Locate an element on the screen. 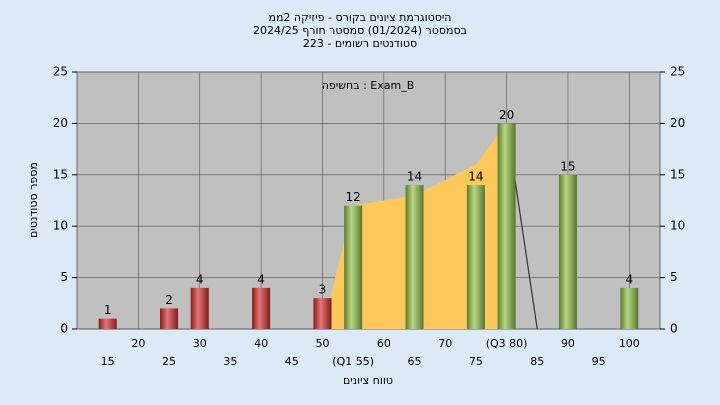  x-tick-label: 100 is located at coordinates (629, 343).